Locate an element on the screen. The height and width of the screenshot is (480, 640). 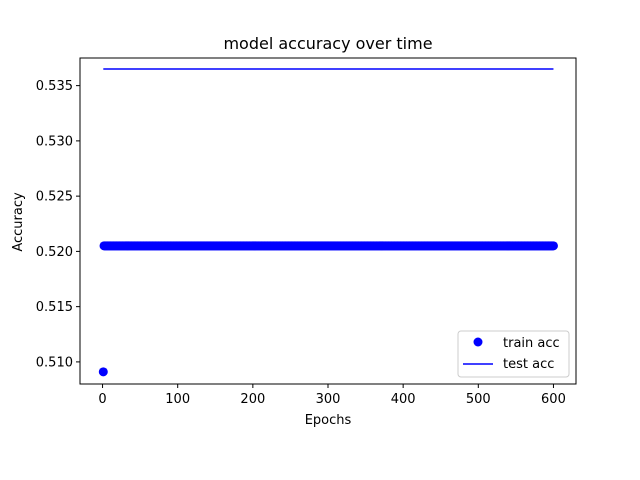
x-tick-label: 100 is located at coordinates (177, 399).